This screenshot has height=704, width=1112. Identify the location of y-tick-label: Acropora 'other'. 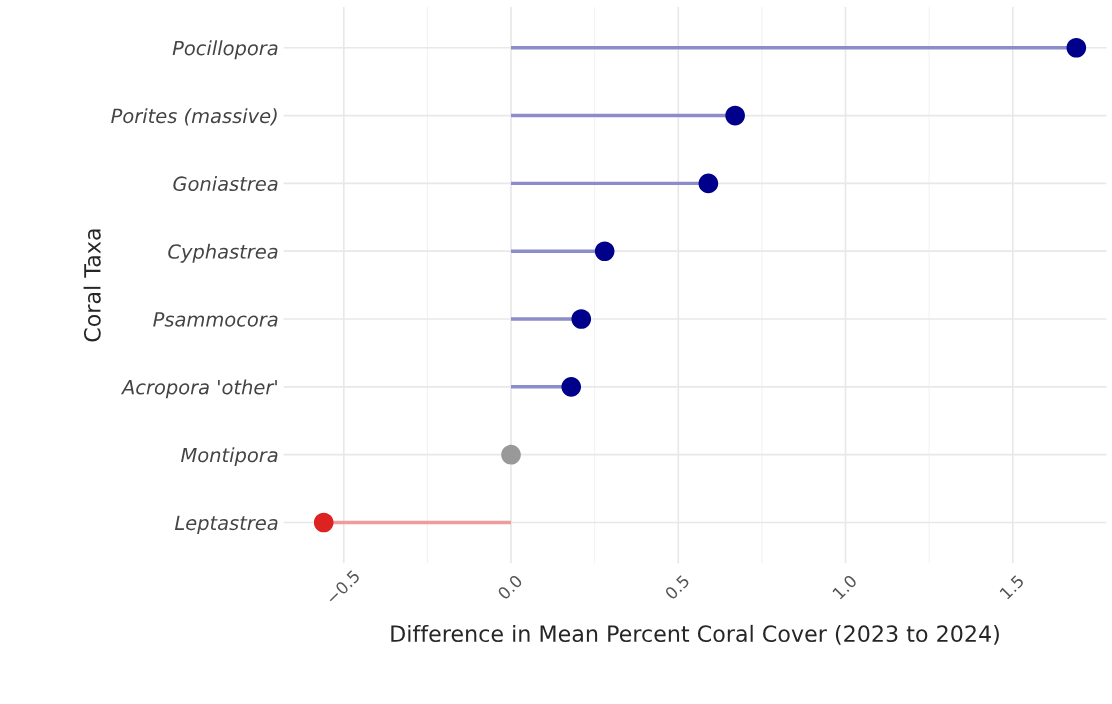
(198, 389).